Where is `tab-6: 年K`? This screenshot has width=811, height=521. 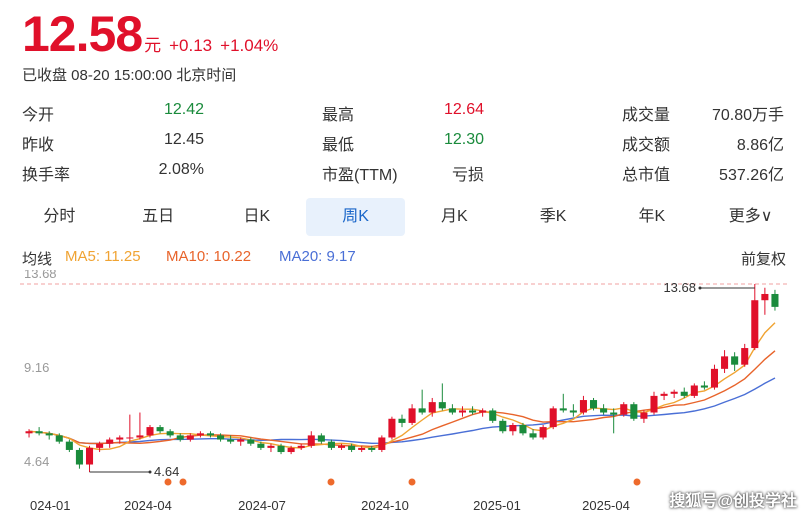
tab-6: 年K is located at coordinates (652, 216).